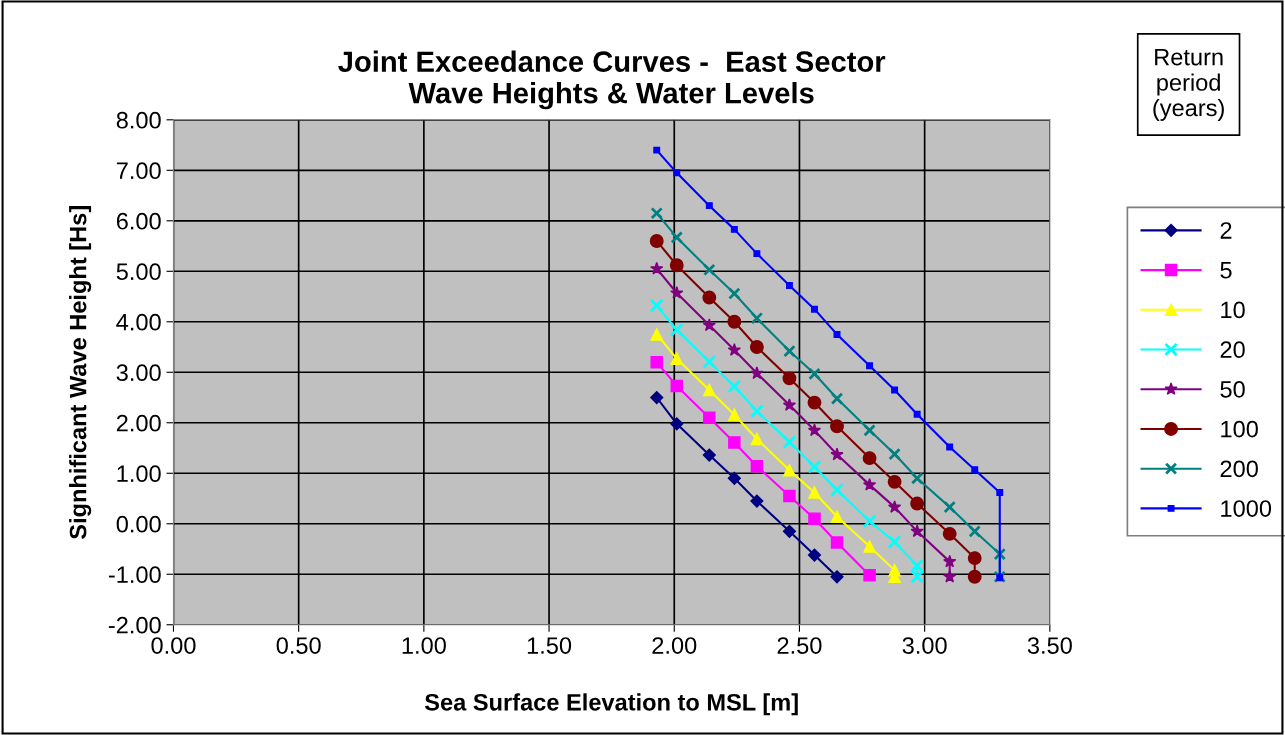  What do you see at coordinates (138, 524) in the screenshot?
I see `y-tick-label: 0.00` at bounding box center [138, 524].